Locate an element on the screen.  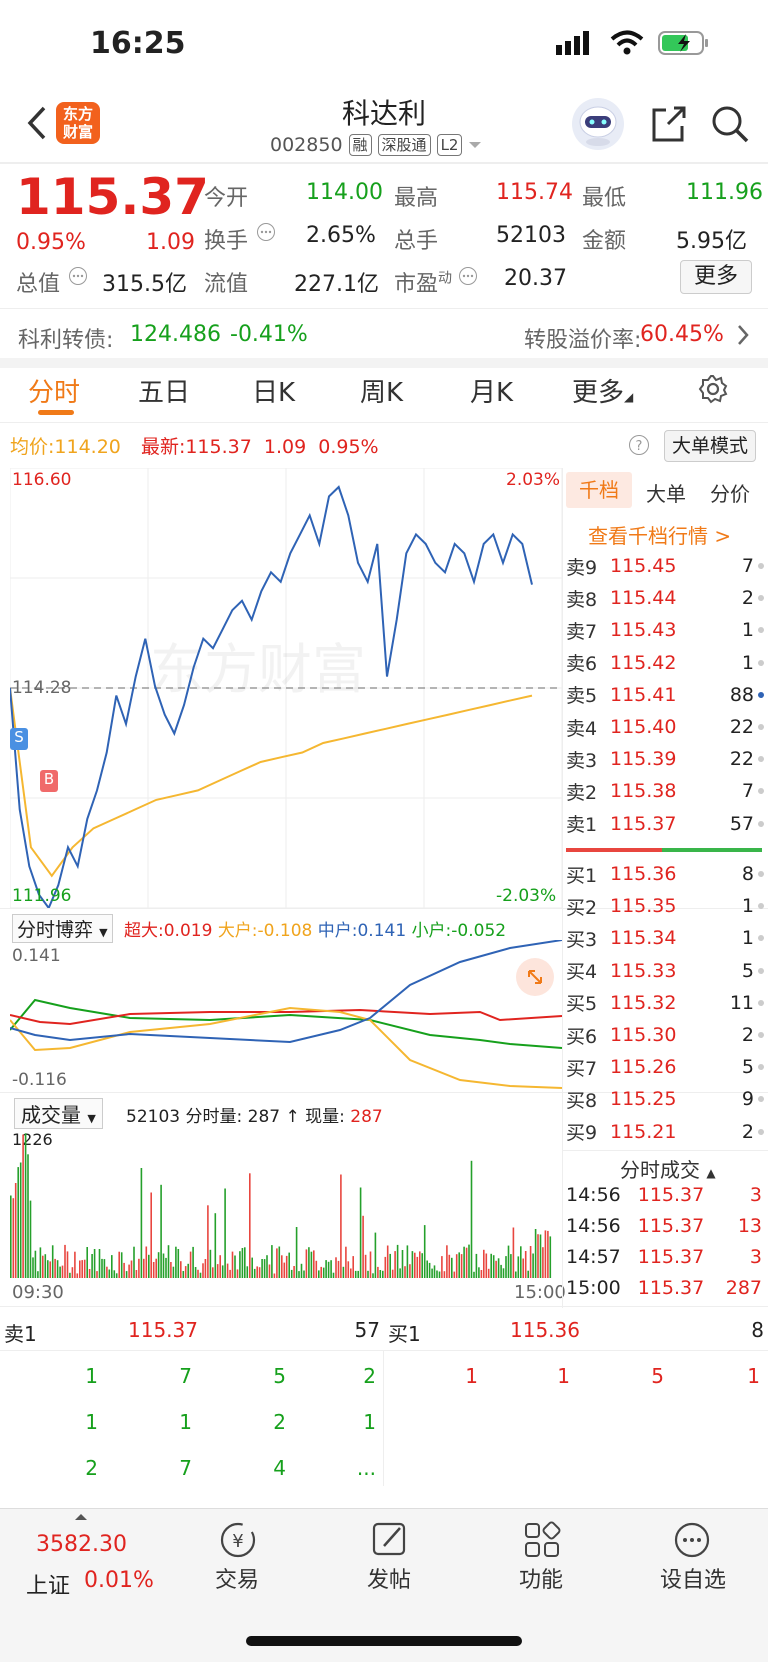
chevron-right-icon is located at coordinates (743, 335).